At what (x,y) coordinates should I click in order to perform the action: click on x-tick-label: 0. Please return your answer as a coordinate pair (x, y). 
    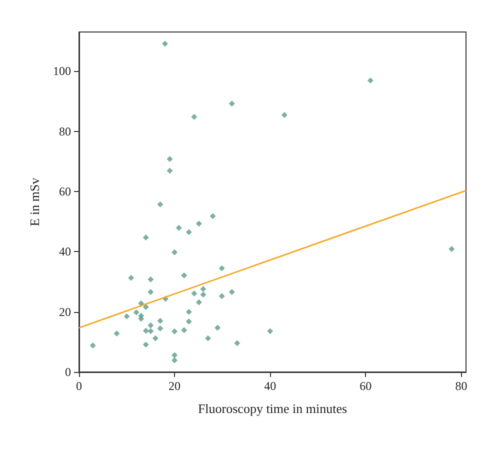
    Looking at the image, I should click on (79, 386).